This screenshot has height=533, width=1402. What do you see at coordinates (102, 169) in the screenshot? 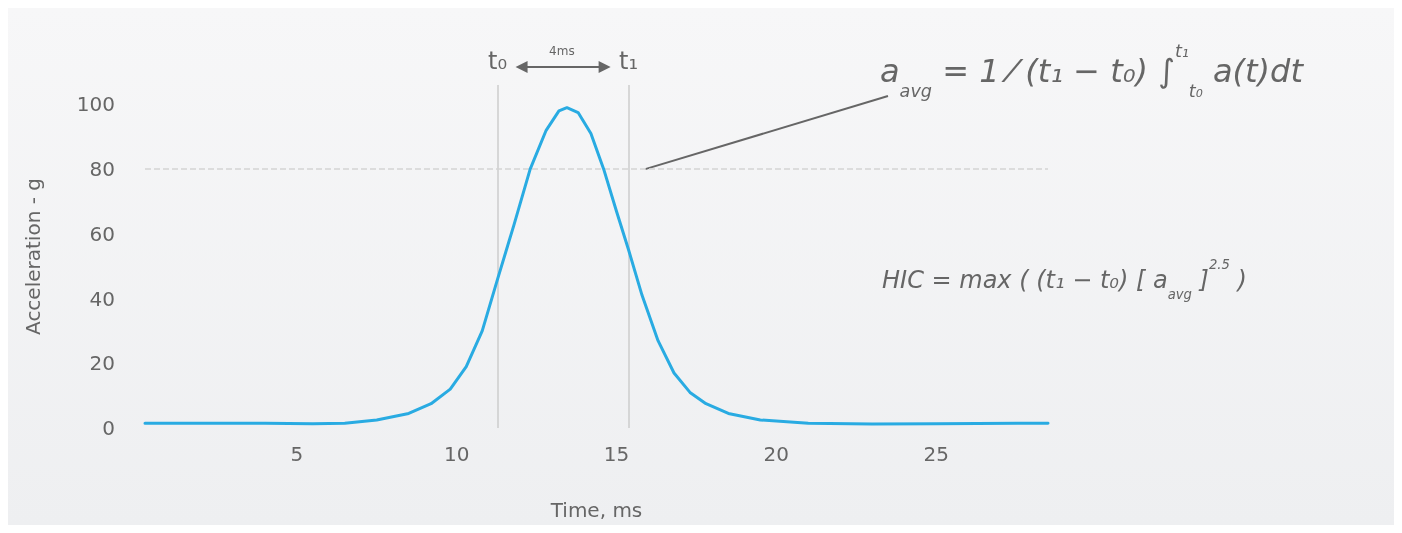
I see `y-tick-label: 80` at bounding box center [102, 169].